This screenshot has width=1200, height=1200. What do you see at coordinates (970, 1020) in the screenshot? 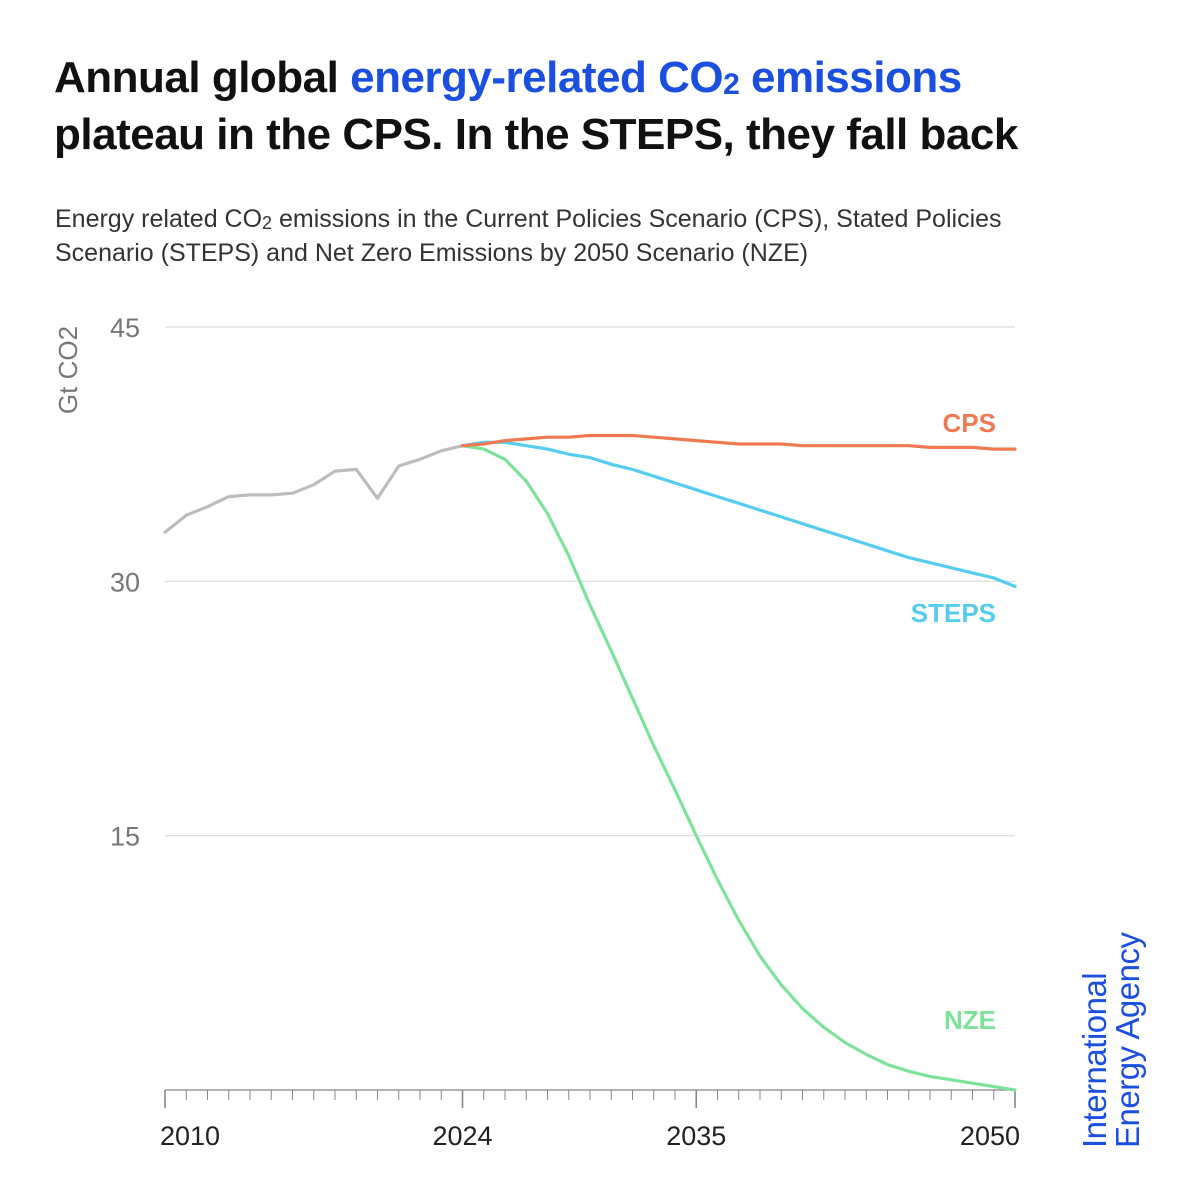
I see `series-label-nze: NZE` at bounding box center [970, 1020].